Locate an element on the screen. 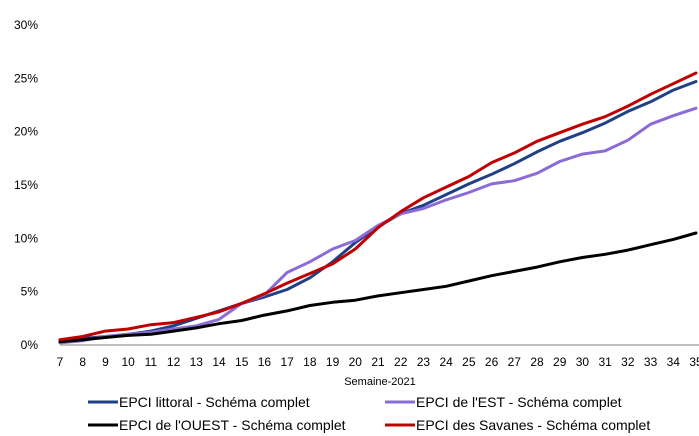  x-tick-label: 30 is located at coordinates (583, 362).